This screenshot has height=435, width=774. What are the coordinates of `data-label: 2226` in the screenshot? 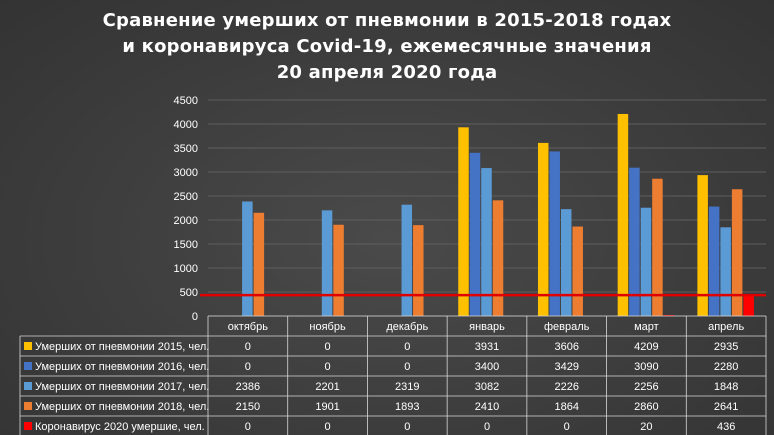 It's located at (566, 387).